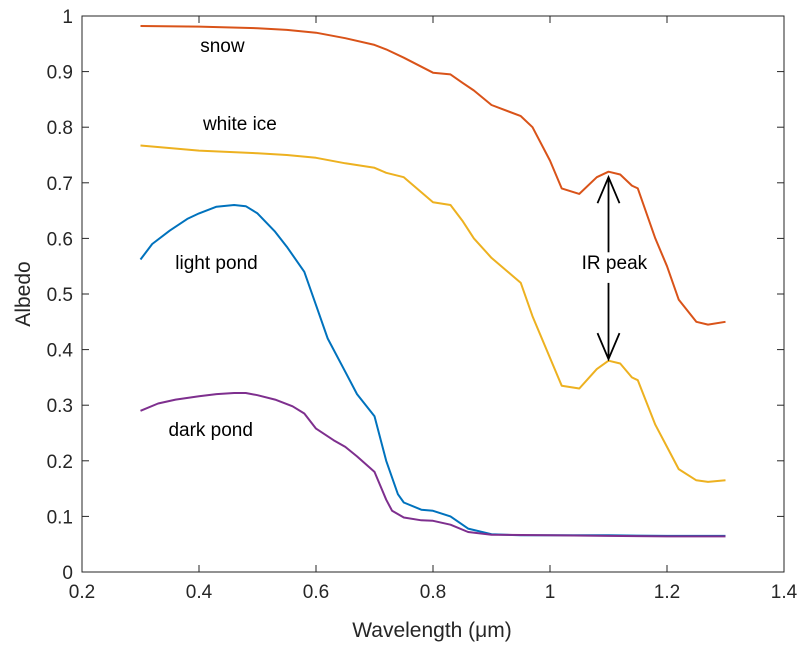 The width and height of the screenshot is (801, 646). Describe the element at coordinates (60, 73) in the screenshot. I see `y-tick-label: 0.9` at that location.